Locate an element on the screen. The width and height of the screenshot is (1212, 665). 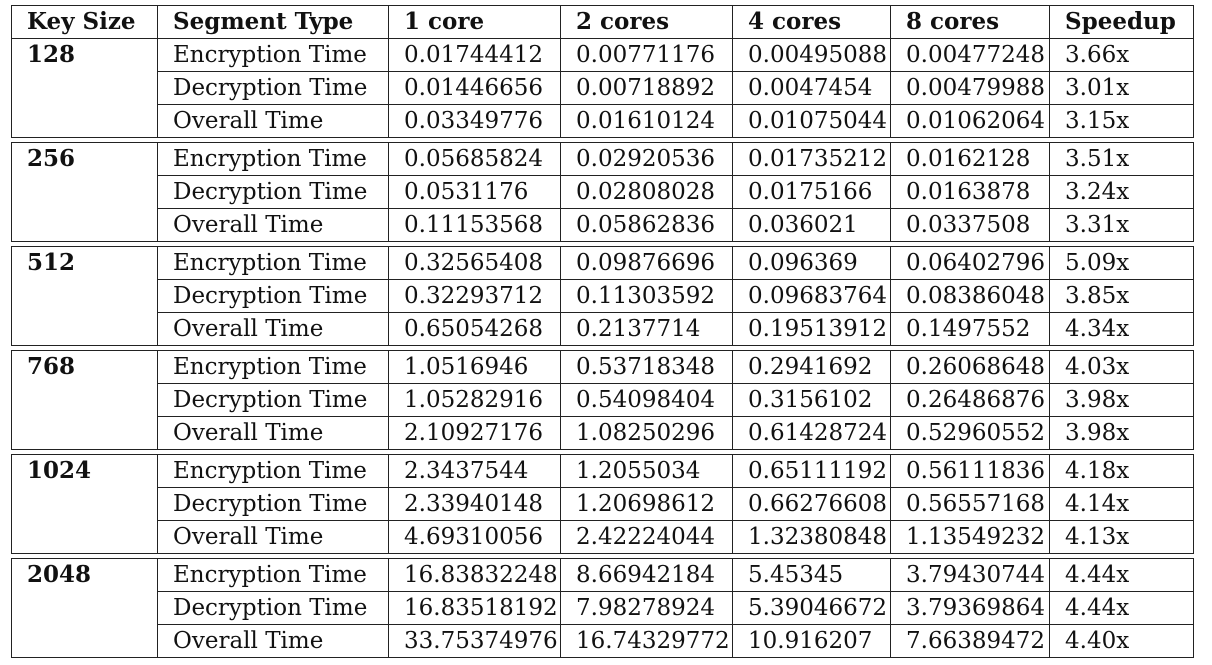
one-core-cell: 0.32565408 is located at coordinates (474, 263).